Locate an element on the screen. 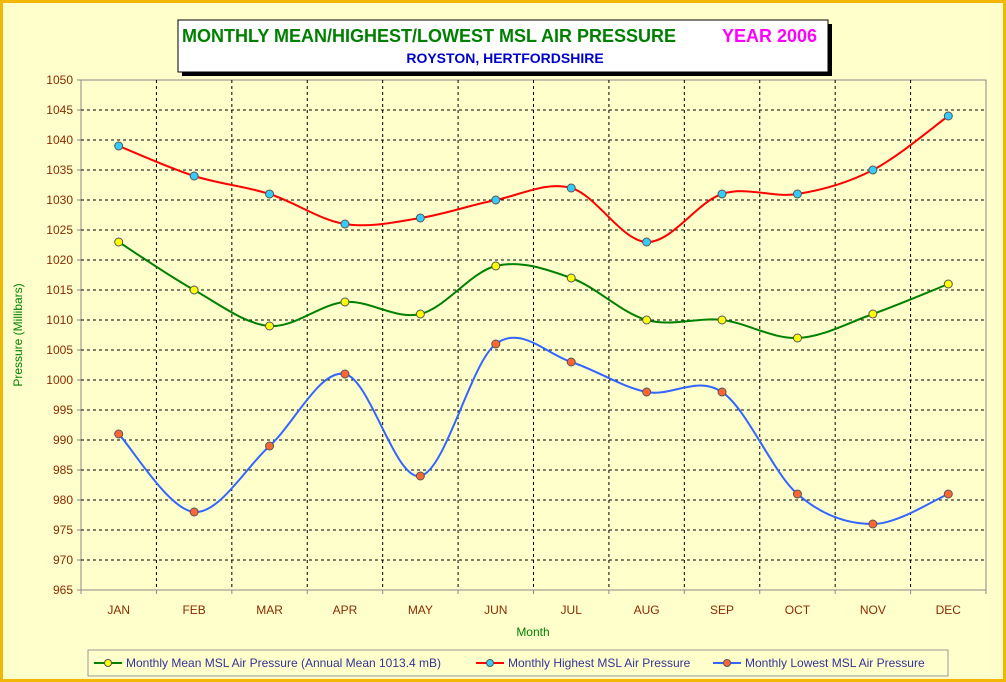  y-tick-label: 995 is located at coordinates (63, 410).